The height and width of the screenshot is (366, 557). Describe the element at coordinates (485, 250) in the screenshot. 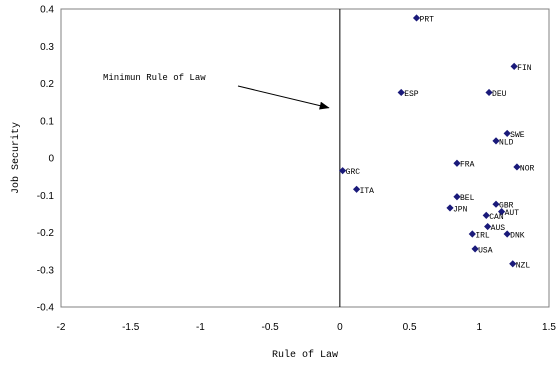

I see `data-point-label: USA` at that location.